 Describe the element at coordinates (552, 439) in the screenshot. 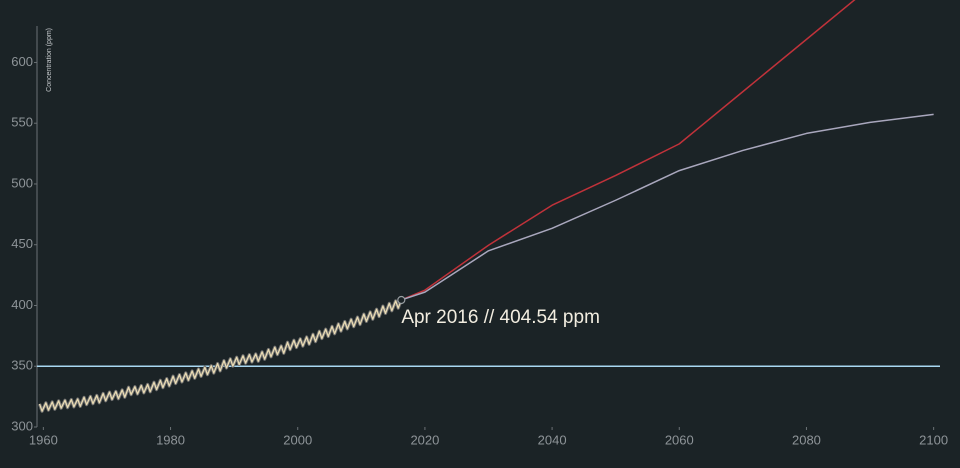

I see `x-tick-label: 2040` at that location.